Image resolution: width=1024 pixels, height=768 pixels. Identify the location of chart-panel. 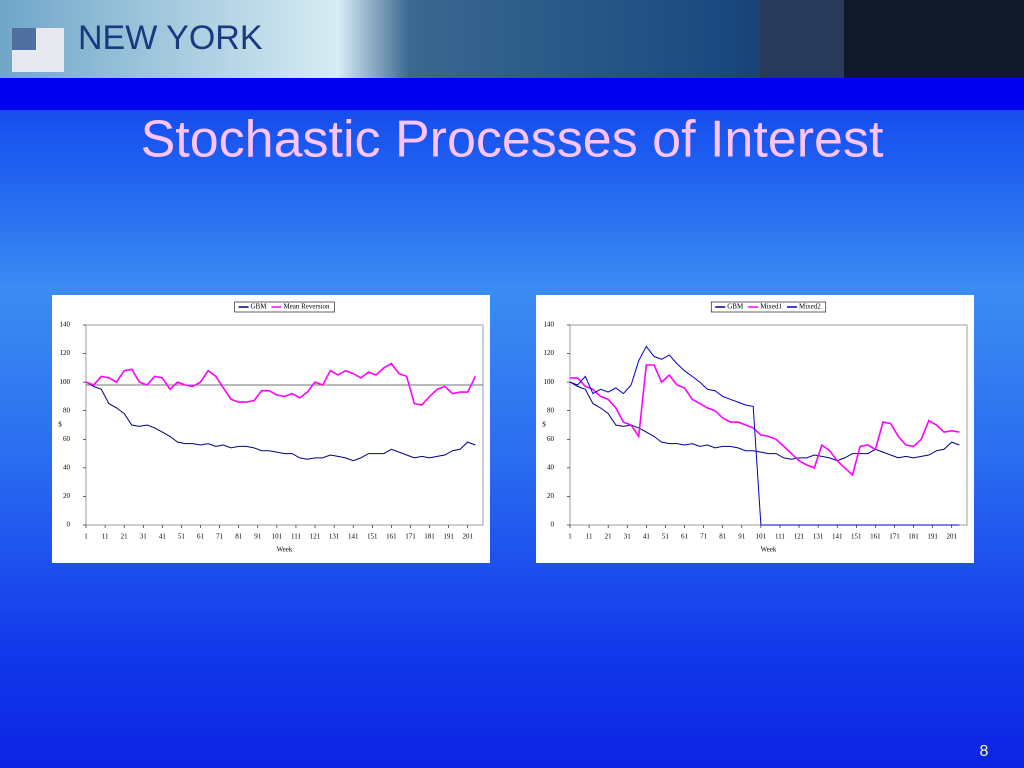
(271, 429).